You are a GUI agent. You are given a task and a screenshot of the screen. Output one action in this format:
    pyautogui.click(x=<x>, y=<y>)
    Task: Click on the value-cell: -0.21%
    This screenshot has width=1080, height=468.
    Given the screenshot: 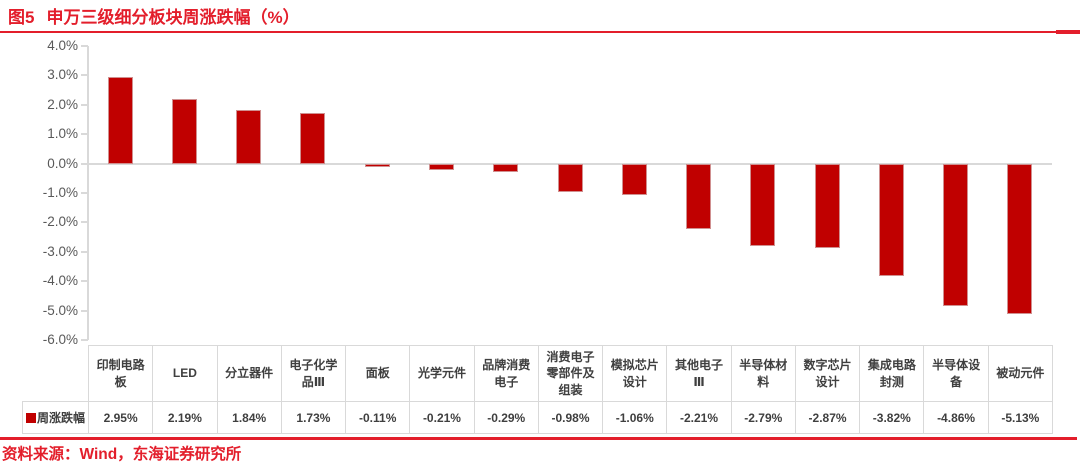 What is the action you would take?
    pyautogui.click(x=442, y=417)
    